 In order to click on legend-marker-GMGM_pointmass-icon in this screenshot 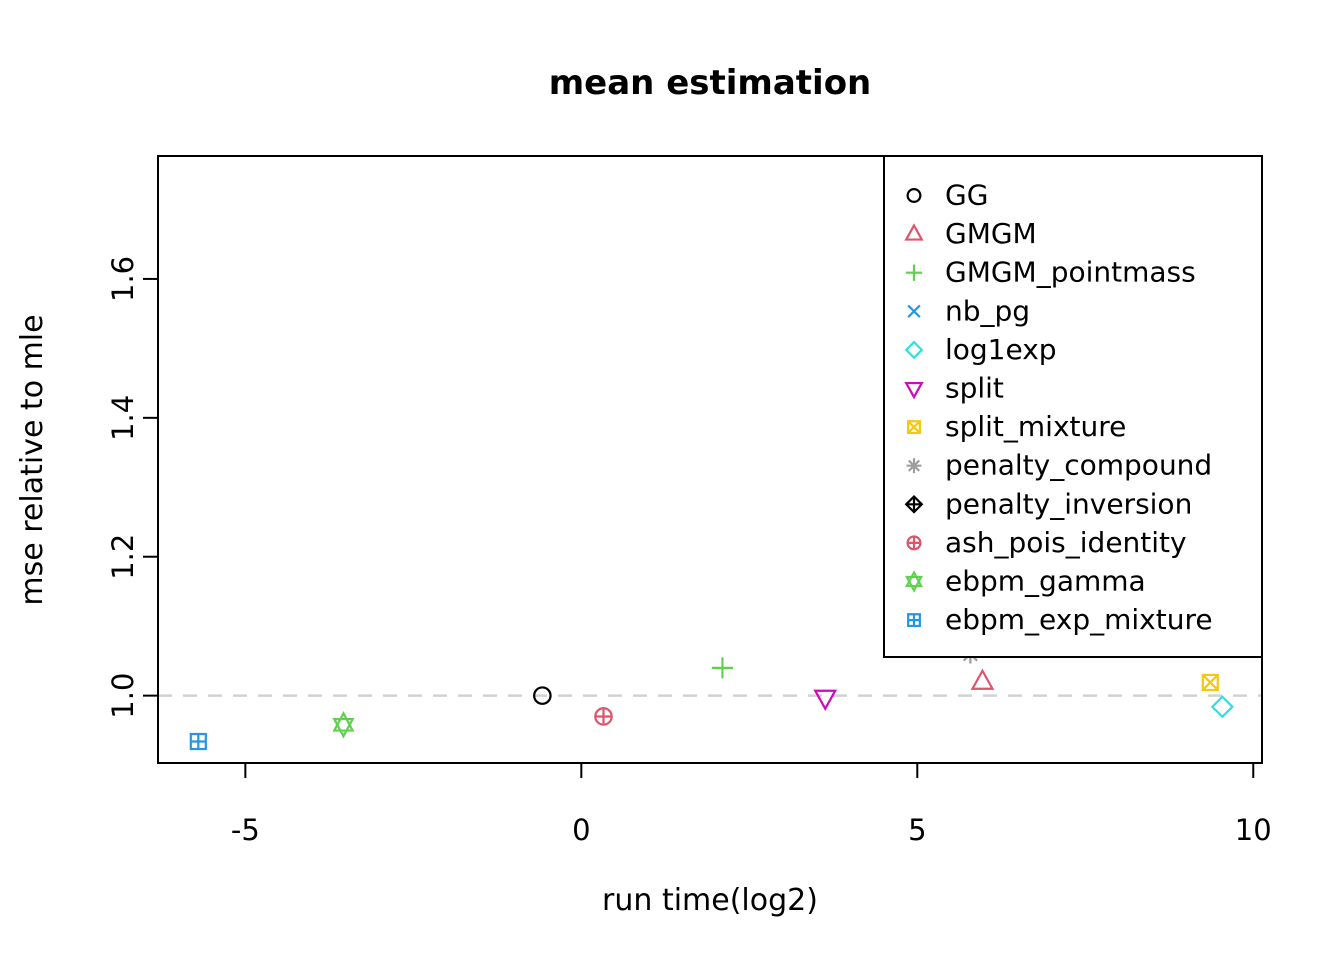, I will do `click(914, 272)`.